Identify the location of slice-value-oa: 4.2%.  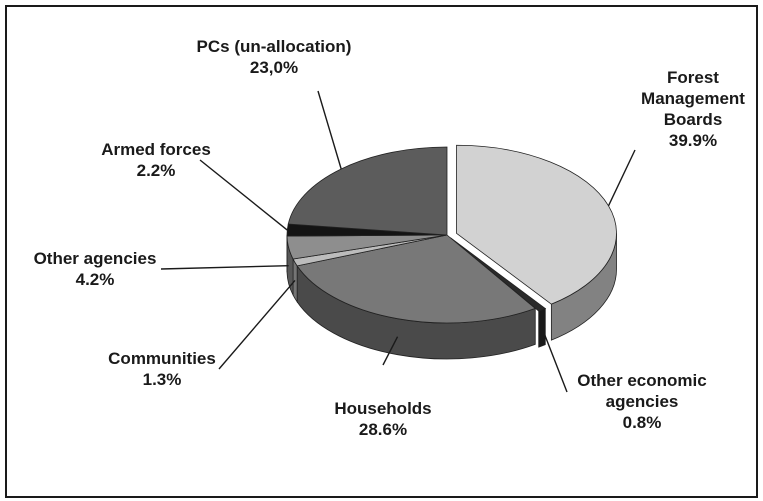
(95, 279).